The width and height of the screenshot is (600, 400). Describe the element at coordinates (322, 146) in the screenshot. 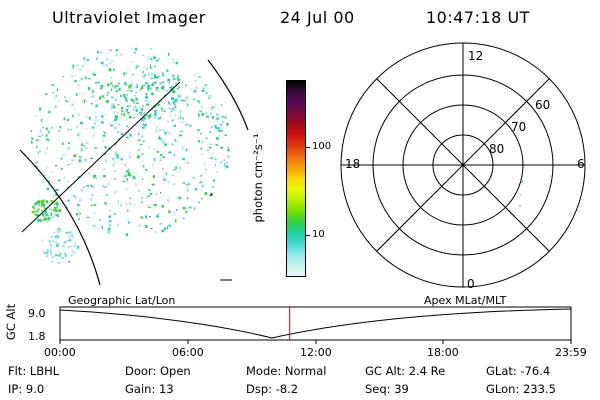

I see `colorbar-tick-100: 100` at that location.